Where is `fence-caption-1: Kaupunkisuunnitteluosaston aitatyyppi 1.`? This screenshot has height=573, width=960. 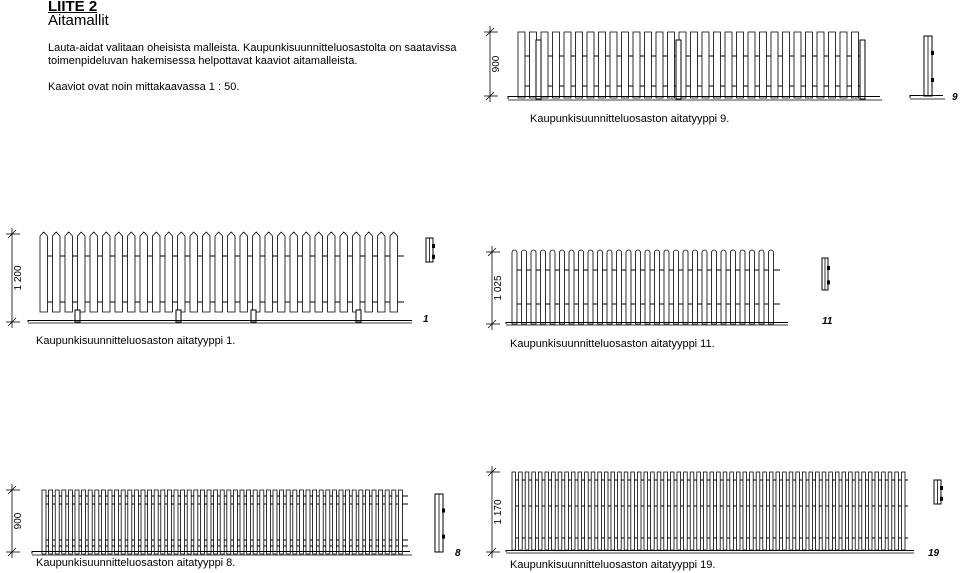 fence-caption-1: Kaupunkisuunnitteluosaston aitatyyppi 1. is located at coordinates (136, 341).